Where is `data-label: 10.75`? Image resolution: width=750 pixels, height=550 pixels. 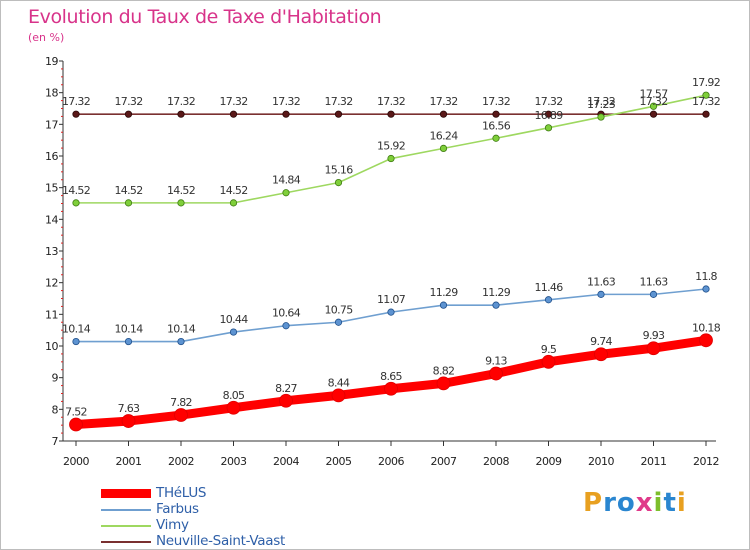
data-label: 10.75 is located at coordinates (339, 309).